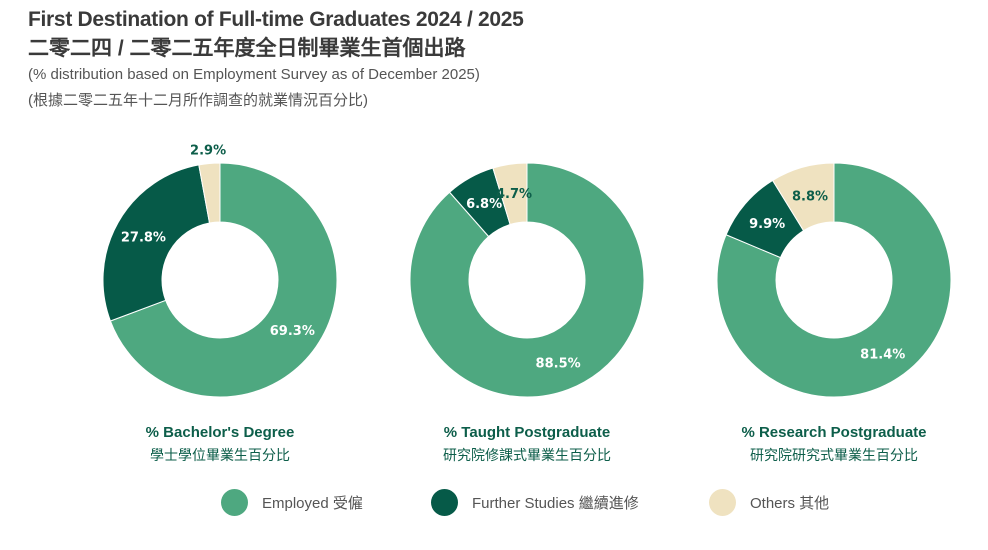 This screenshot has width=988, height=550. What do you see at coordinates (208, 151) in the screenshot?
I see `data-label-others: 2.9%` at bounding box center [208, 151].